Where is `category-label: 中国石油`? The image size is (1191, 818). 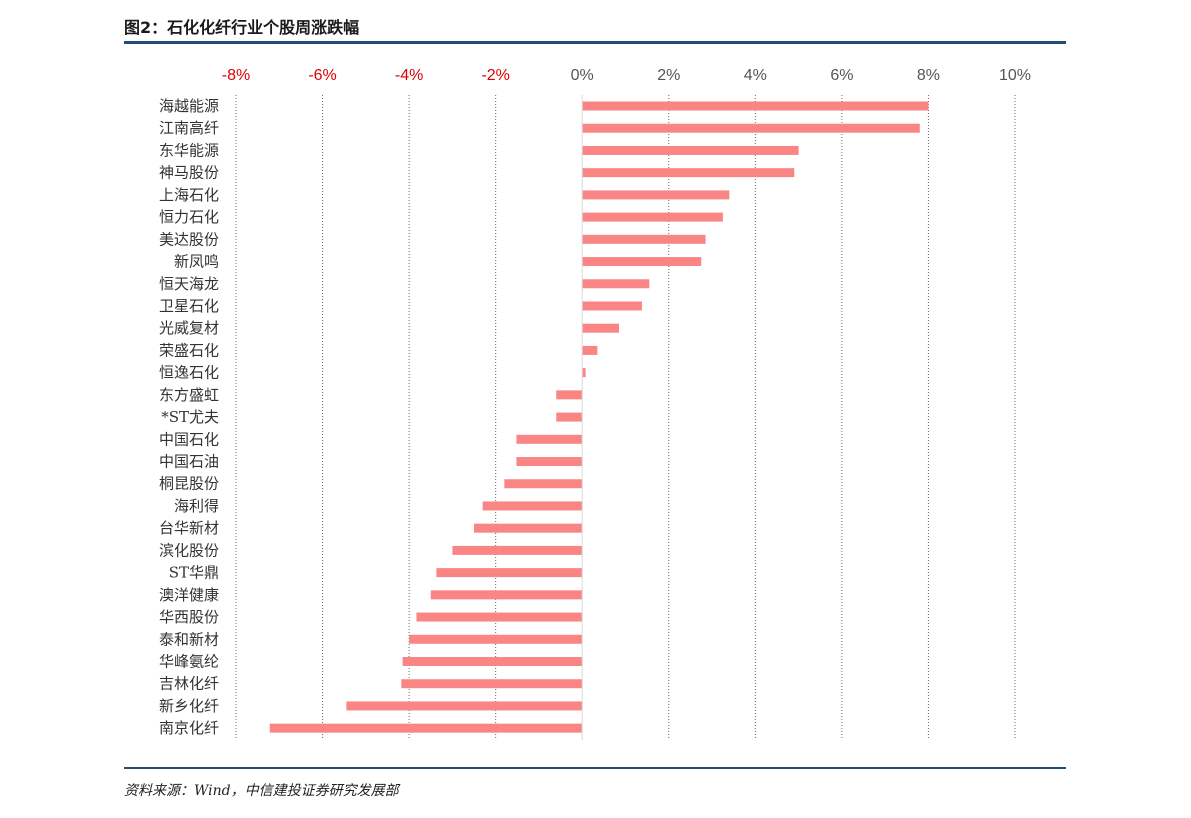 category-label: 中国石油 is located at coordinates (189, 462).